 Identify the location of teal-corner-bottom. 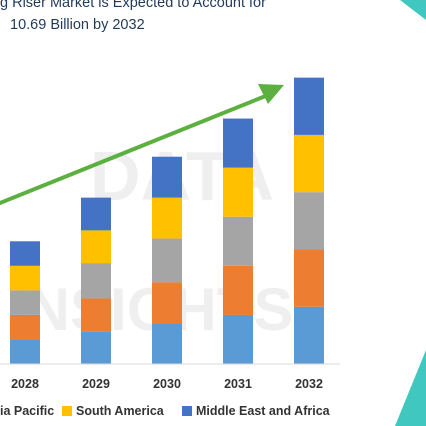
(410, 388).